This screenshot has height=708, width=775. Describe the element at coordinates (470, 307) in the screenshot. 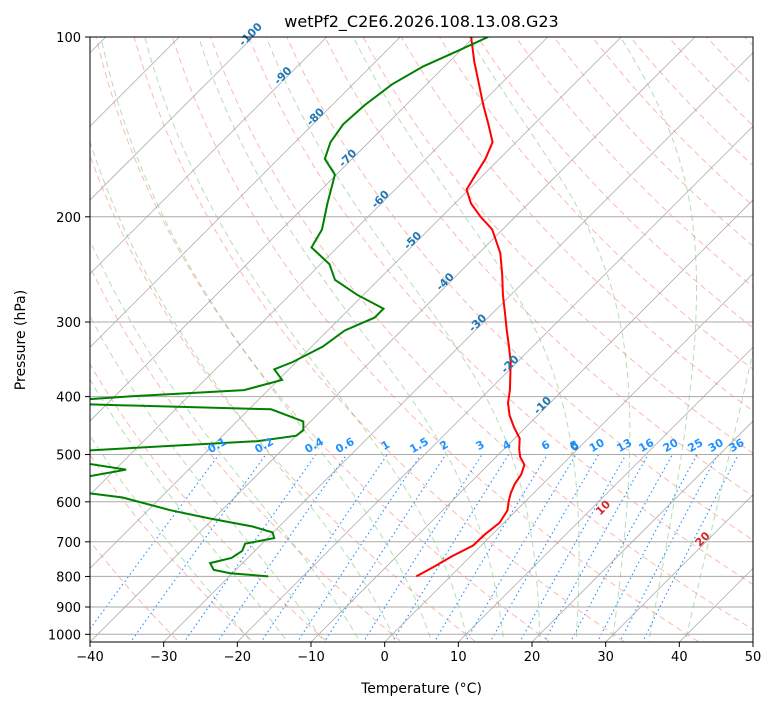

I see `temperature-profile-line` at that location.